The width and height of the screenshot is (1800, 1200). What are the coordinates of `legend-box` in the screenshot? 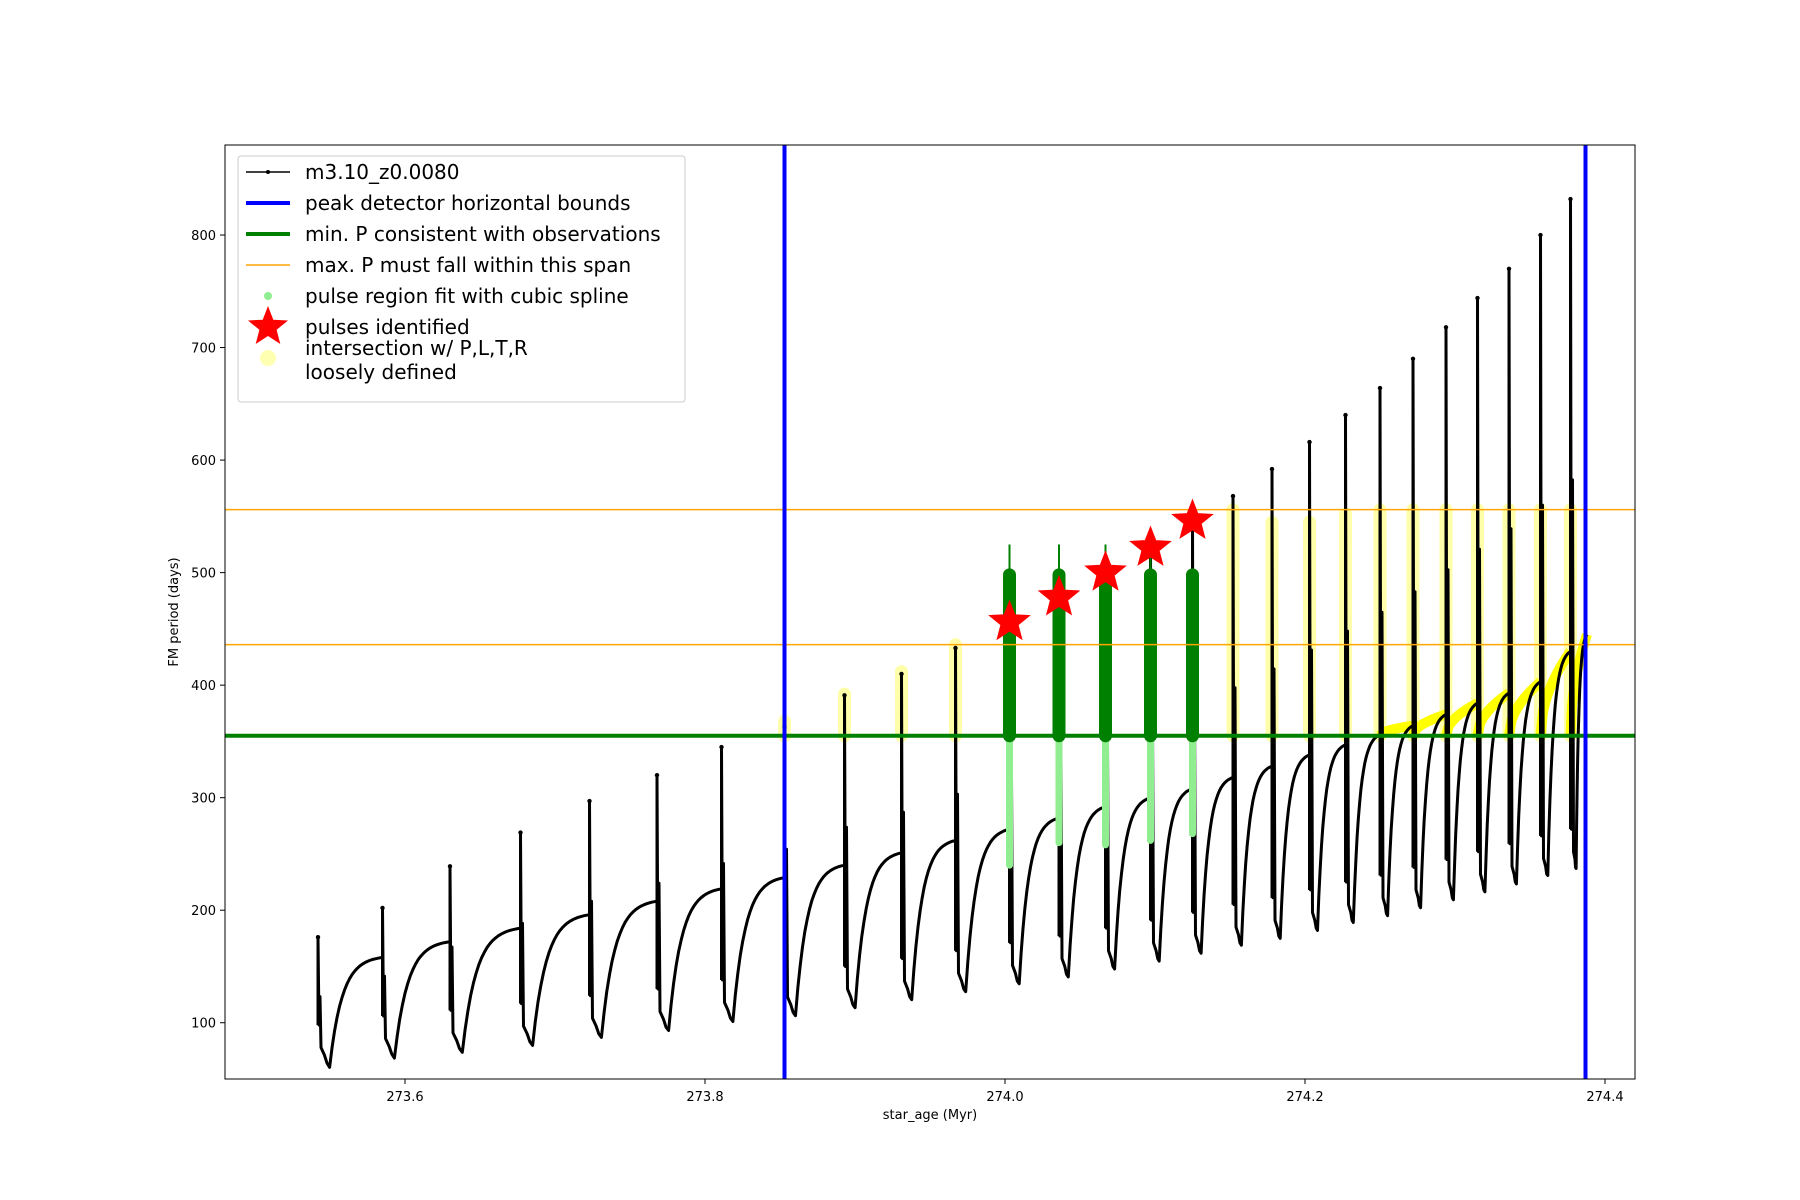 It's located at (461, 279).